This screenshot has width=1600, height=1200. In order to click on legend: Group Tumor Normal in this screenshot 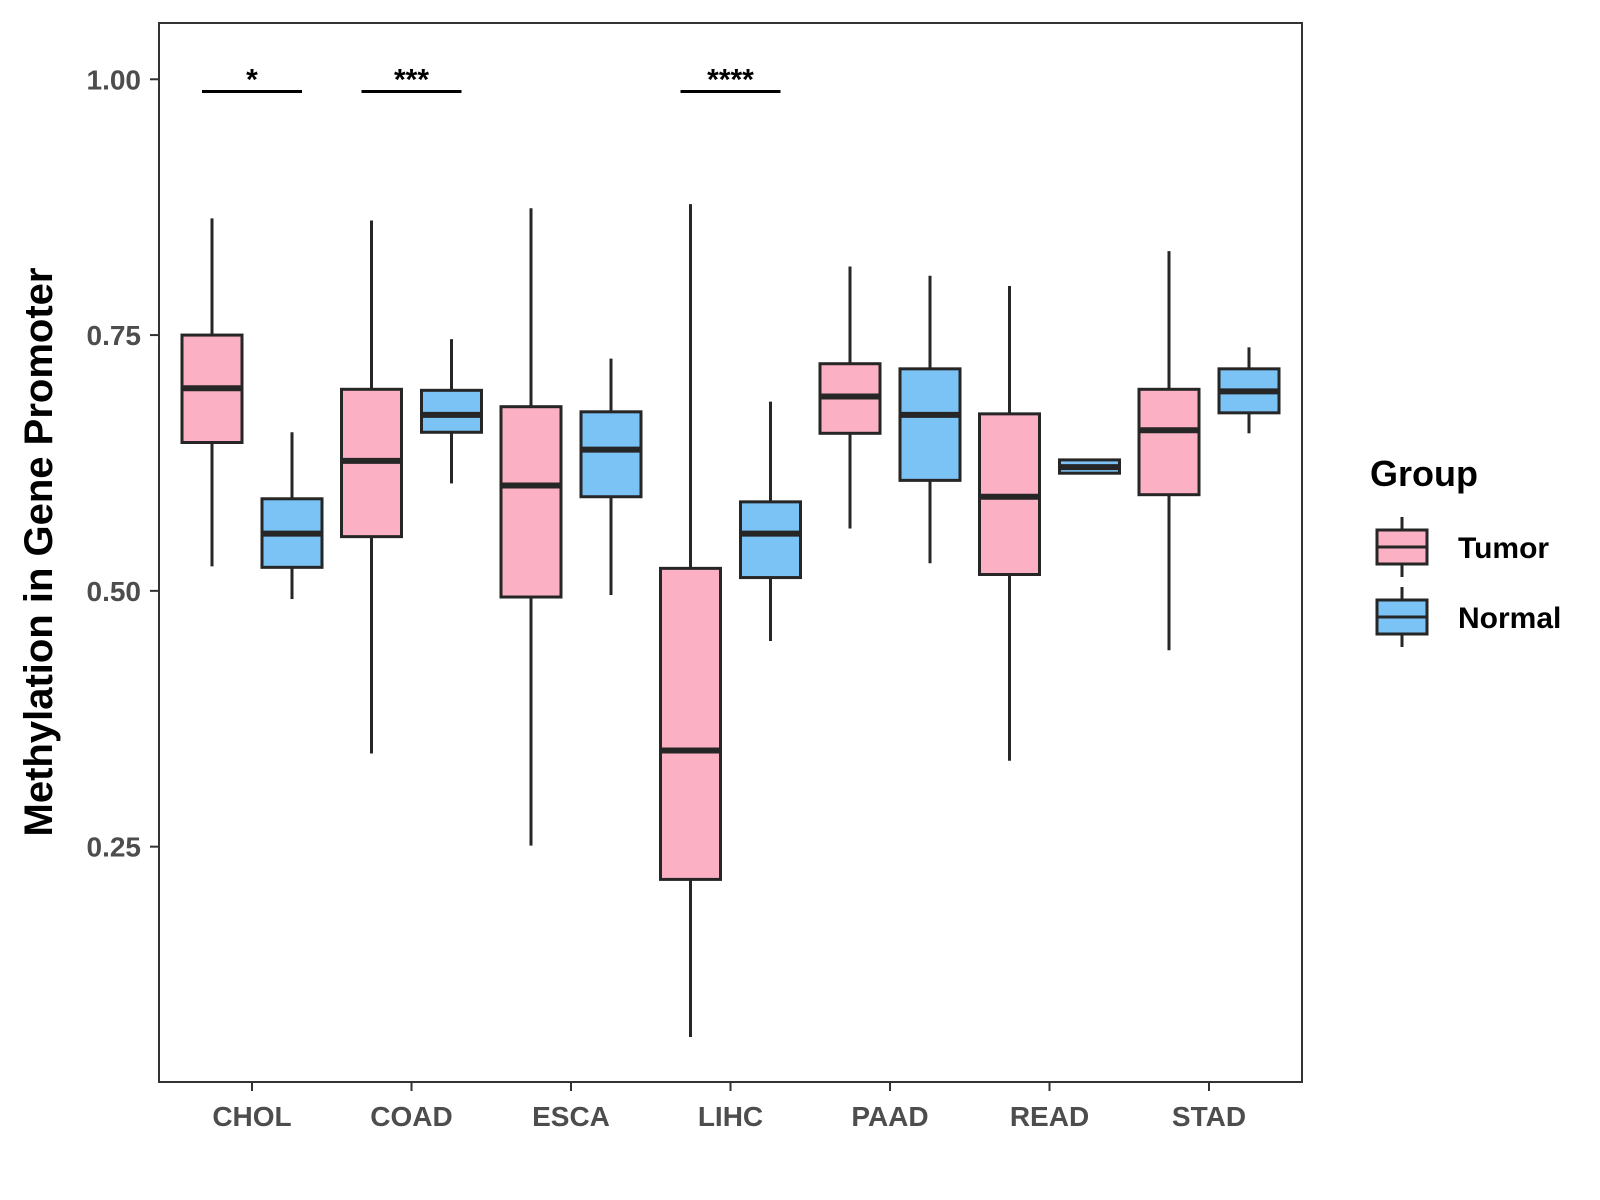, I will do `click(1465, 550)`.